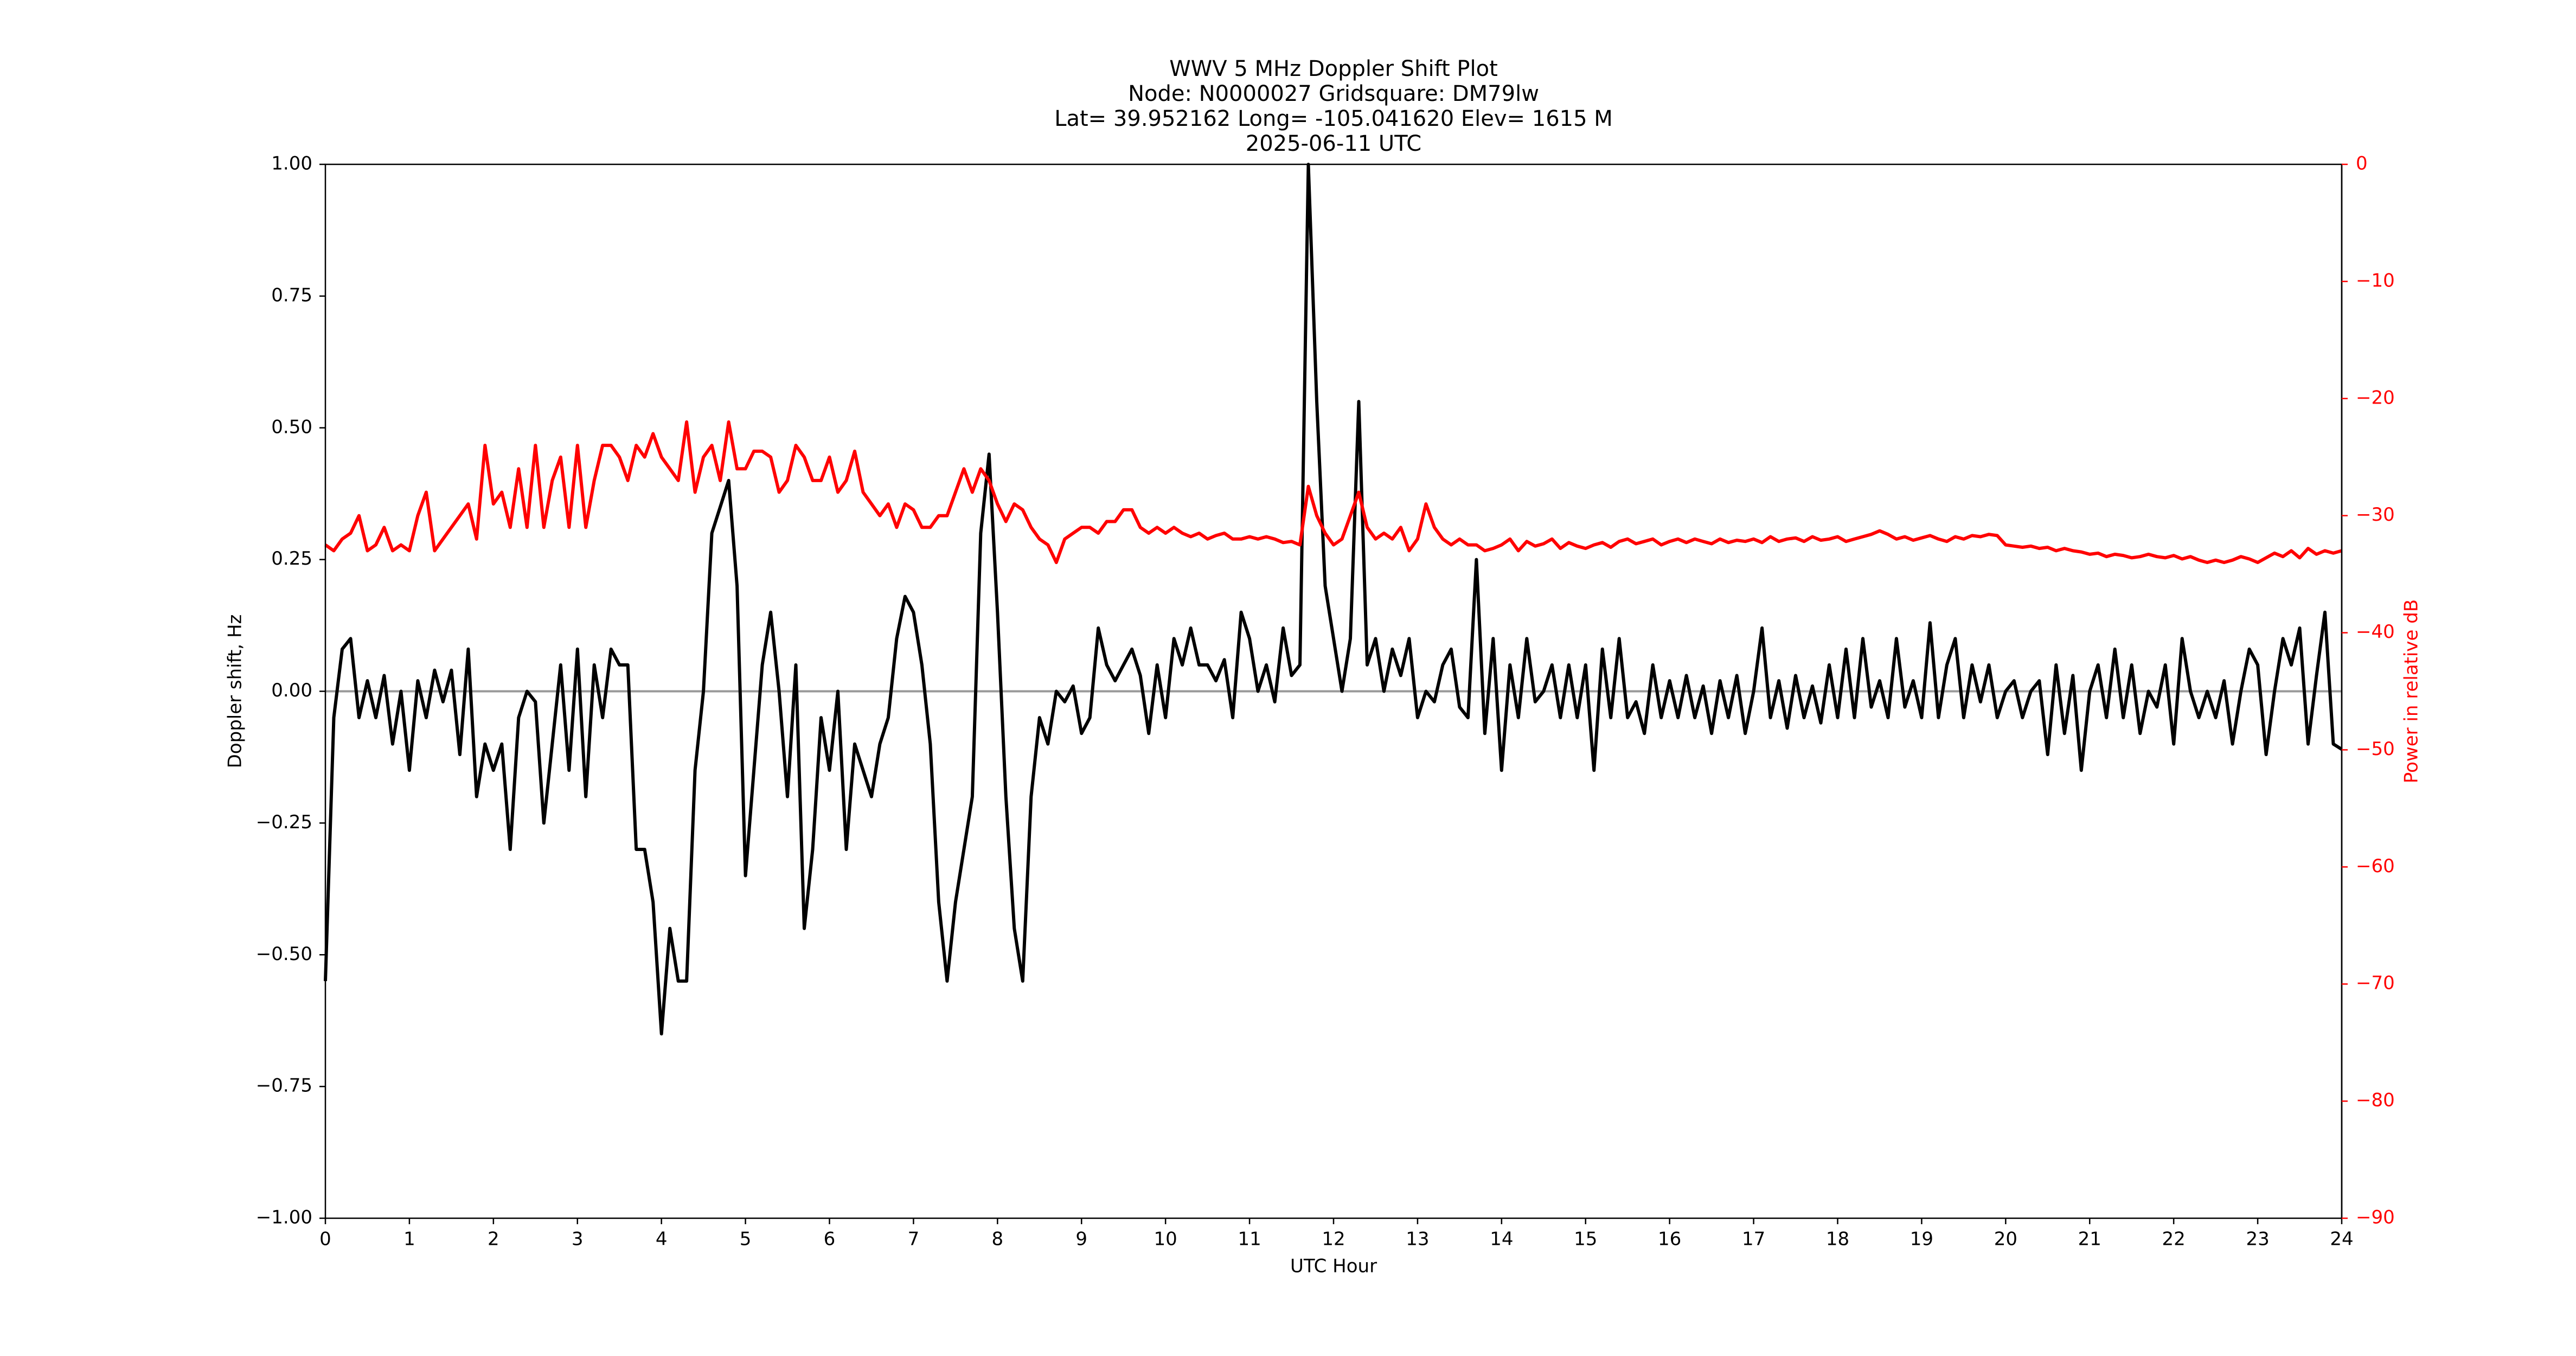 The image size is (2576, 1356). Describe the element at coordinates (2375, 632) in the screenshot. I see `y2-tick-label: −40` at that location.